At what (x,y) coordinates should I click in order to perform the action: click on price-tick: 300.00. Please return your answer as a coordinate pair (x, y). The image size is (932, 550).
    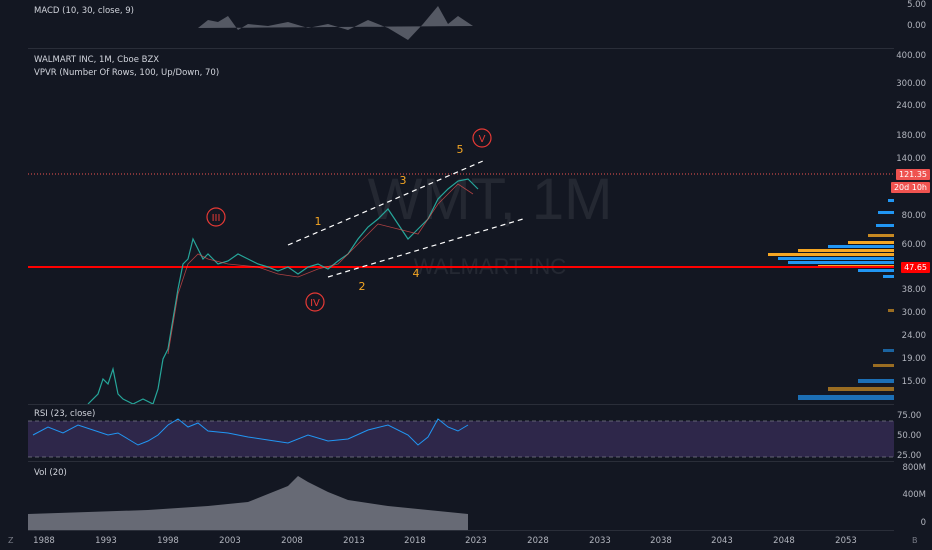
    Looking at the image, I should click on (911, 84).